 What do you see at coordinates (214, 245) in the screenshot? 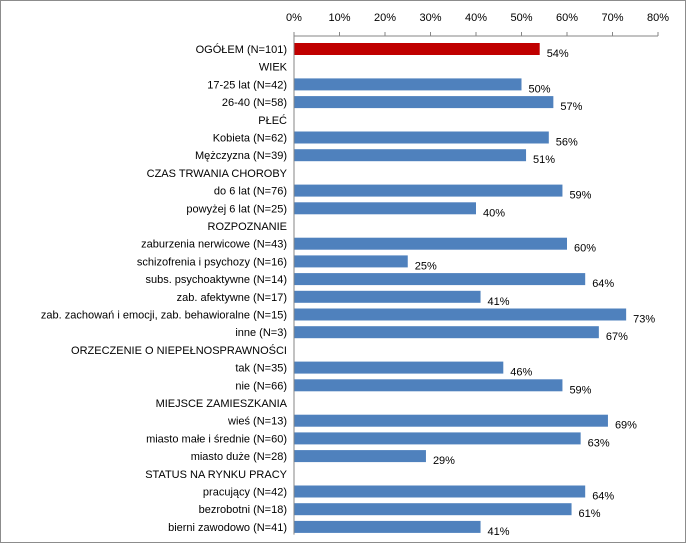
I see `category-label: zaburzenia nerwicowe (N=43)` at bounding box center [214, 245].